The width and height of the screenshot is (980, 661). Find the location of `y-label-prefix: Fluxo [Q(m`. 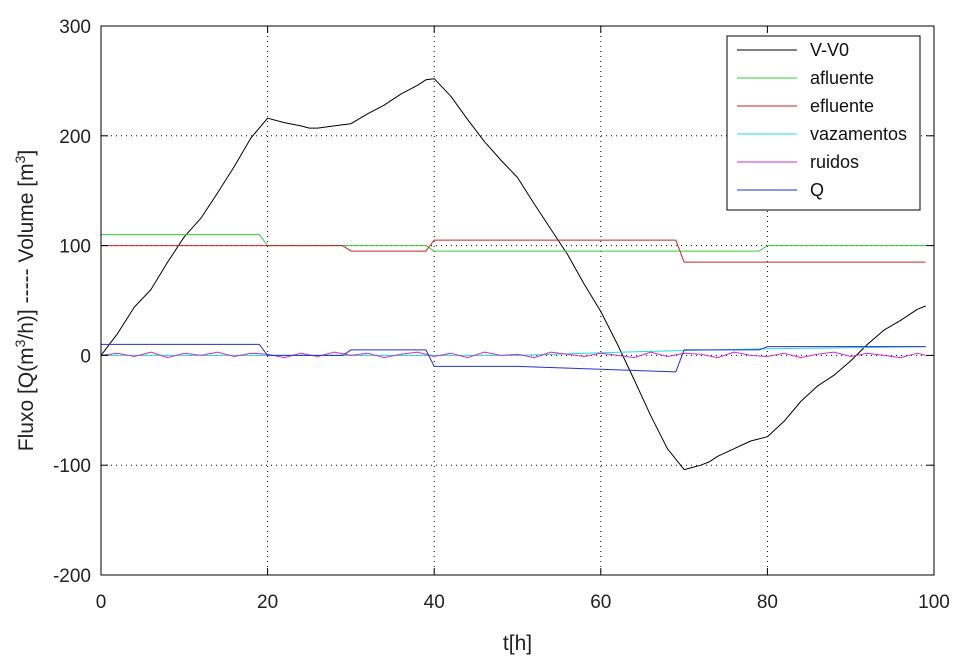

y-label-prefix: Fluxo [Q(m is located at coordinates (26, 399).